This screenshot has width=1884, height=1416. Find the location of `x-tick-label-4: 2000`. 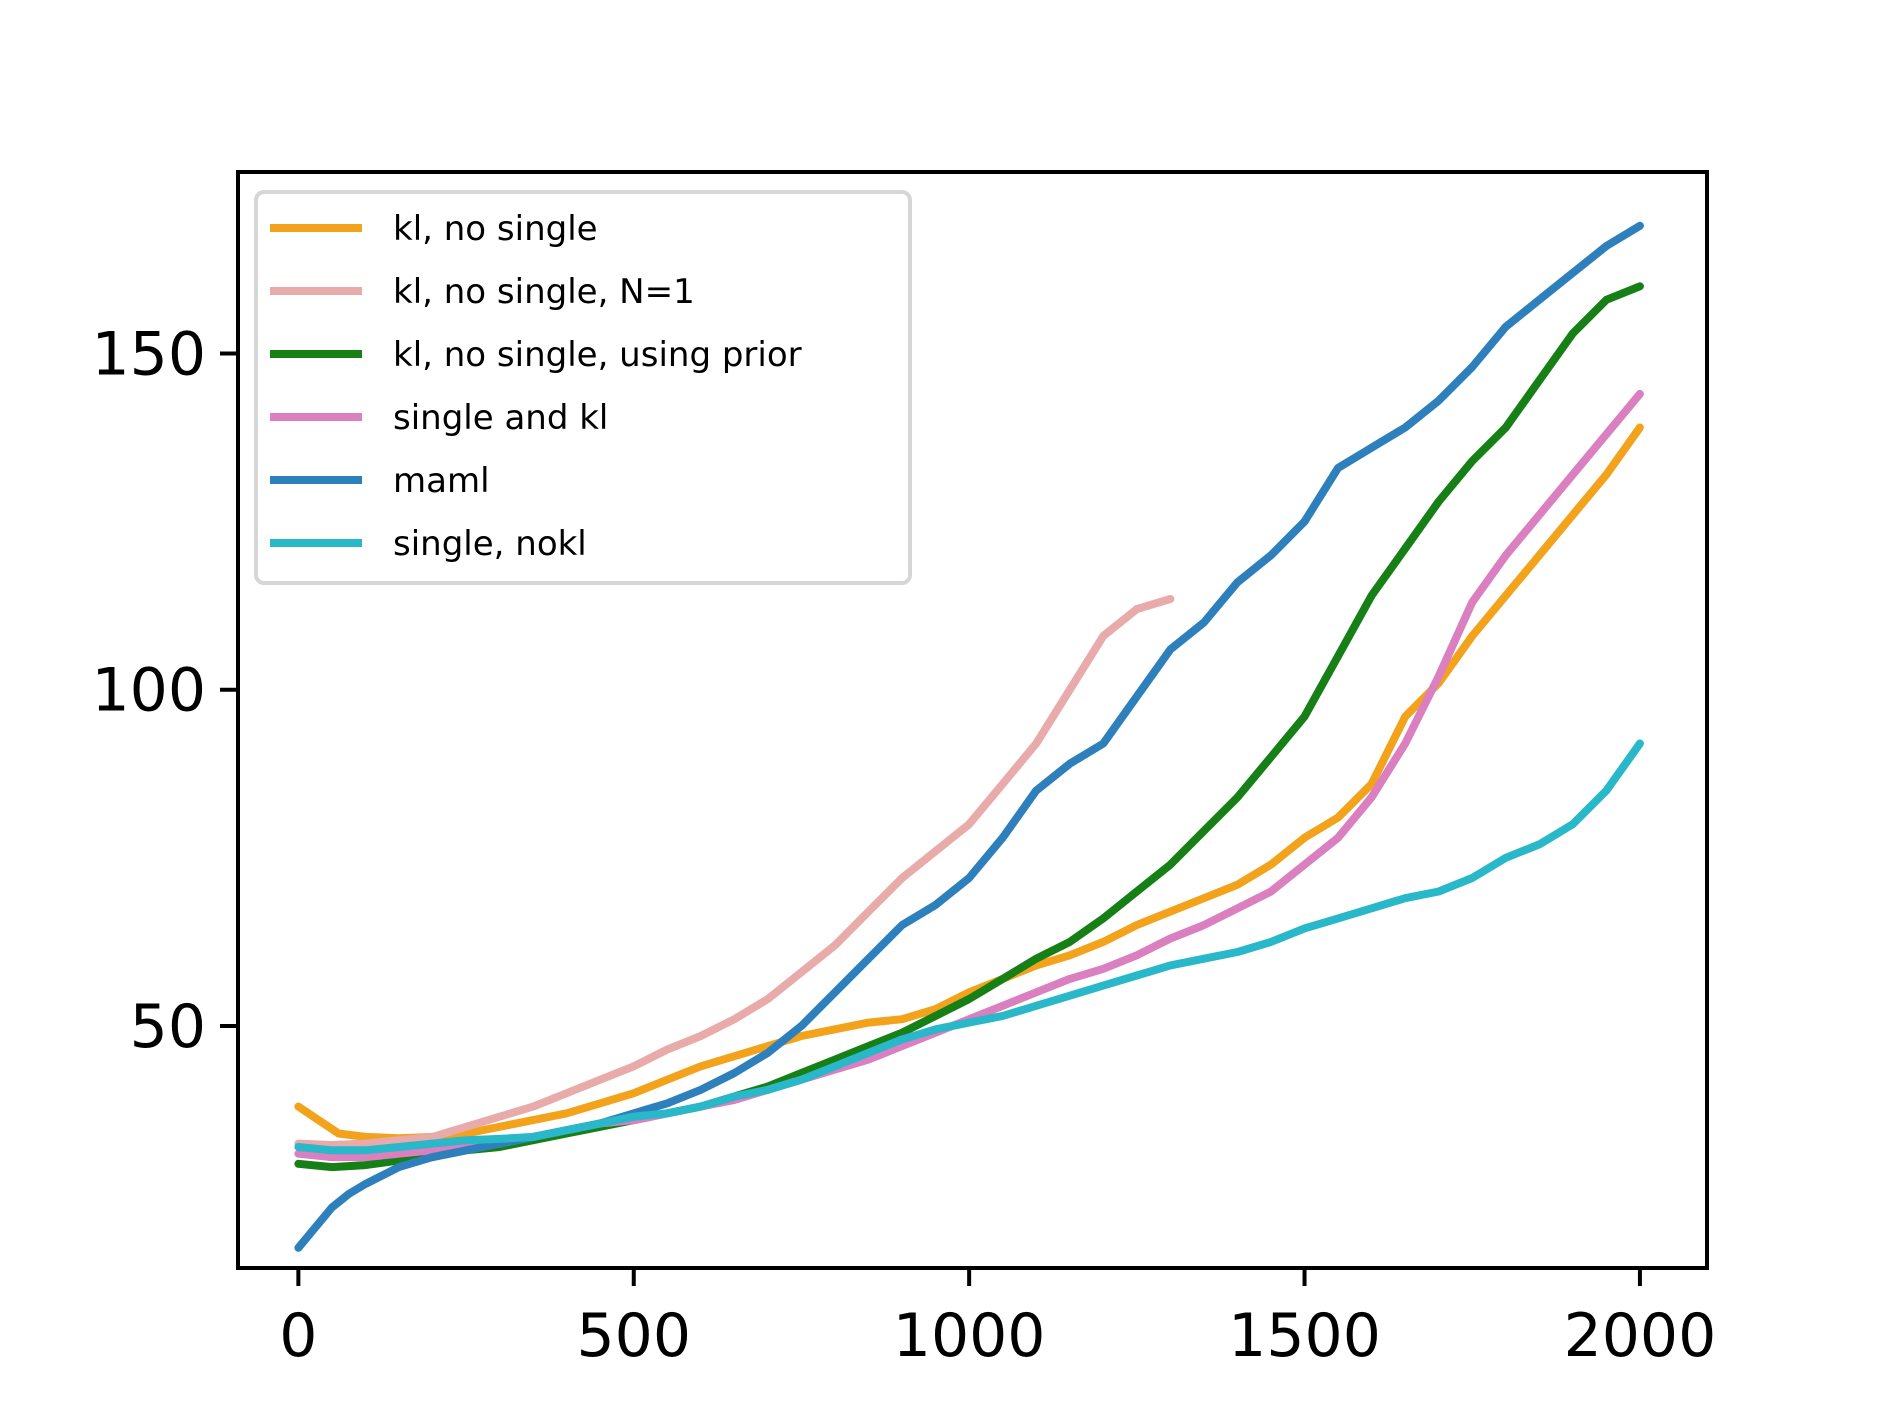

x-tick-label-4: 2000 is located at coordinates (1640, 1336).